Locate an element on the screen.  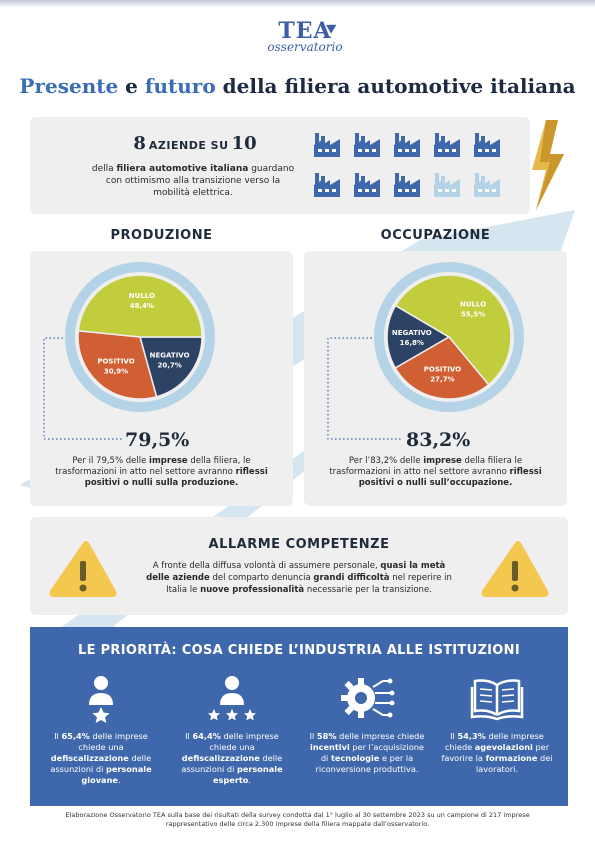
priority-4-t2: delle imprese chiede is located at coordinates (494, 741).